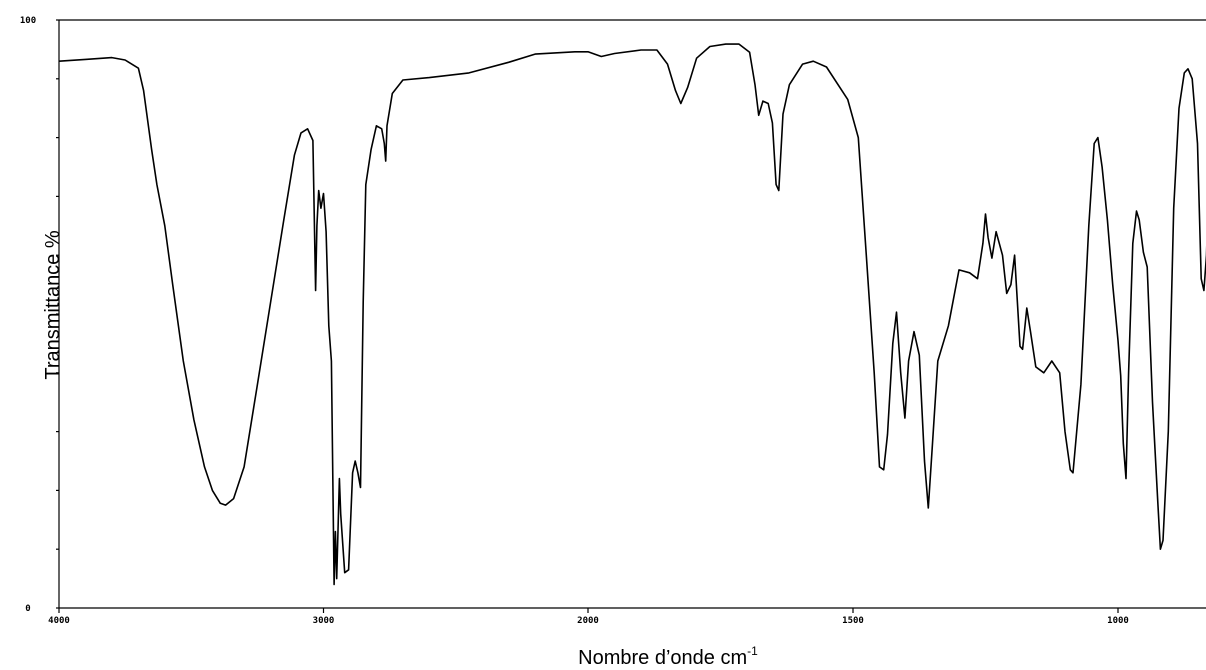 The height and width of the screenshot is (670, 1206). Describe the element at coordinates (57, 314) in the screenshot. I see `y-minor-tick-group` at that location.